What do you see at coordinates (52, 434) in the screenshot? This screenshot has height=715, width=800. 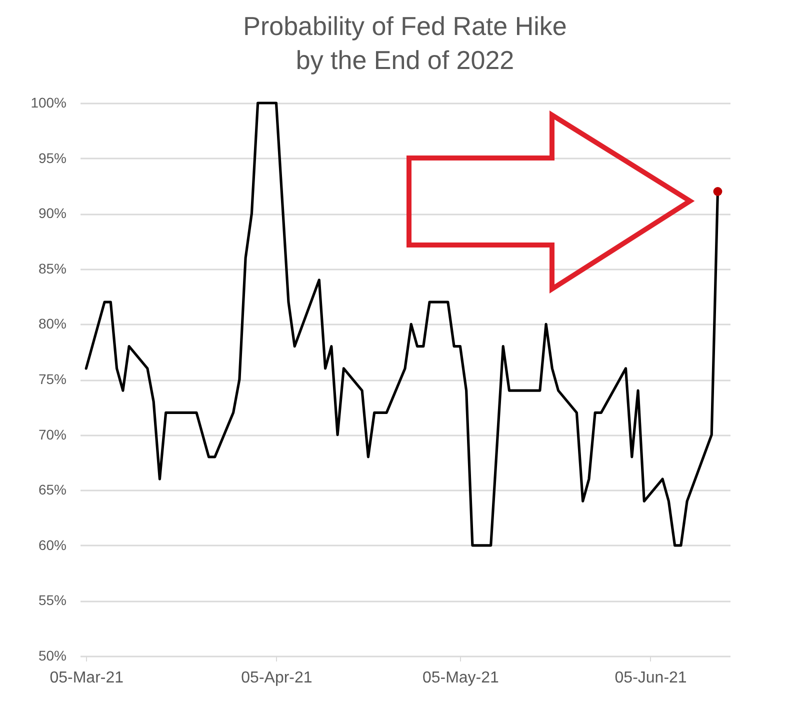 I see `y-tick-label: 70%` at bounding box center [52, 434].